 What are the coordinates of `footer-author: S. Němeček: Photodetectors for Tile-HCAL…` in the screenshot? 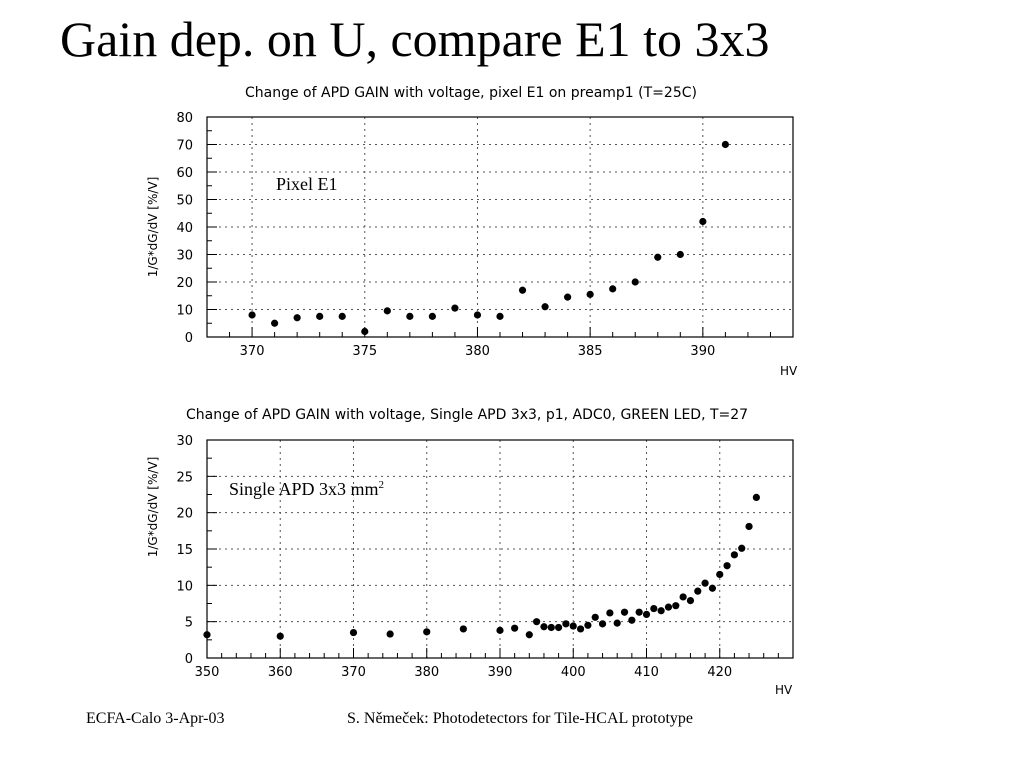 It's located at (520, 718).